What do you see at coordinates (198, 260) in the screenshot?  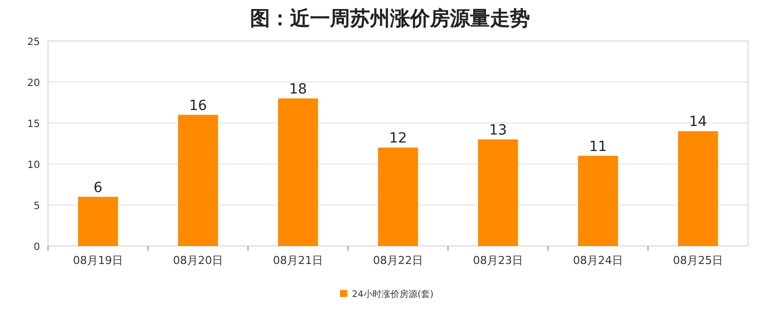 I see `x-tick-label: 08月20日` at bounding box center [198, 260].